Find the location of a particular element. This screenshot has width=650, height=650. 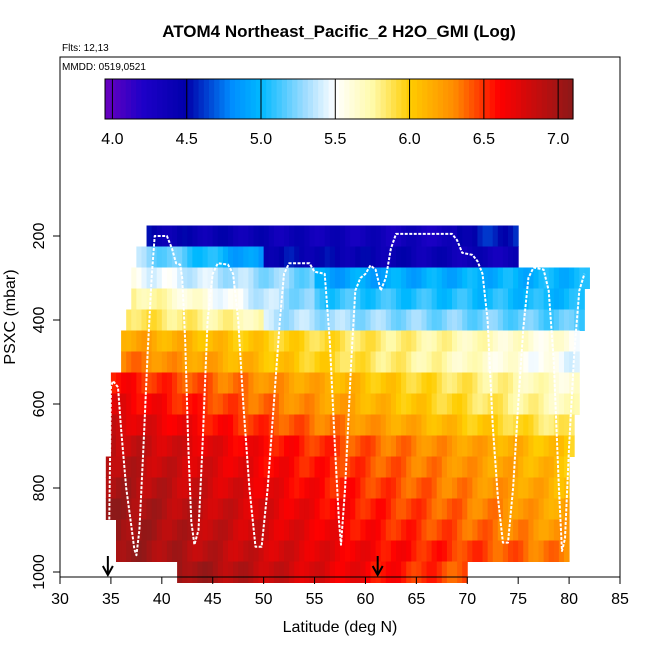

colorbar-tick-label: 5.0 is located at coordinates (261, 139).